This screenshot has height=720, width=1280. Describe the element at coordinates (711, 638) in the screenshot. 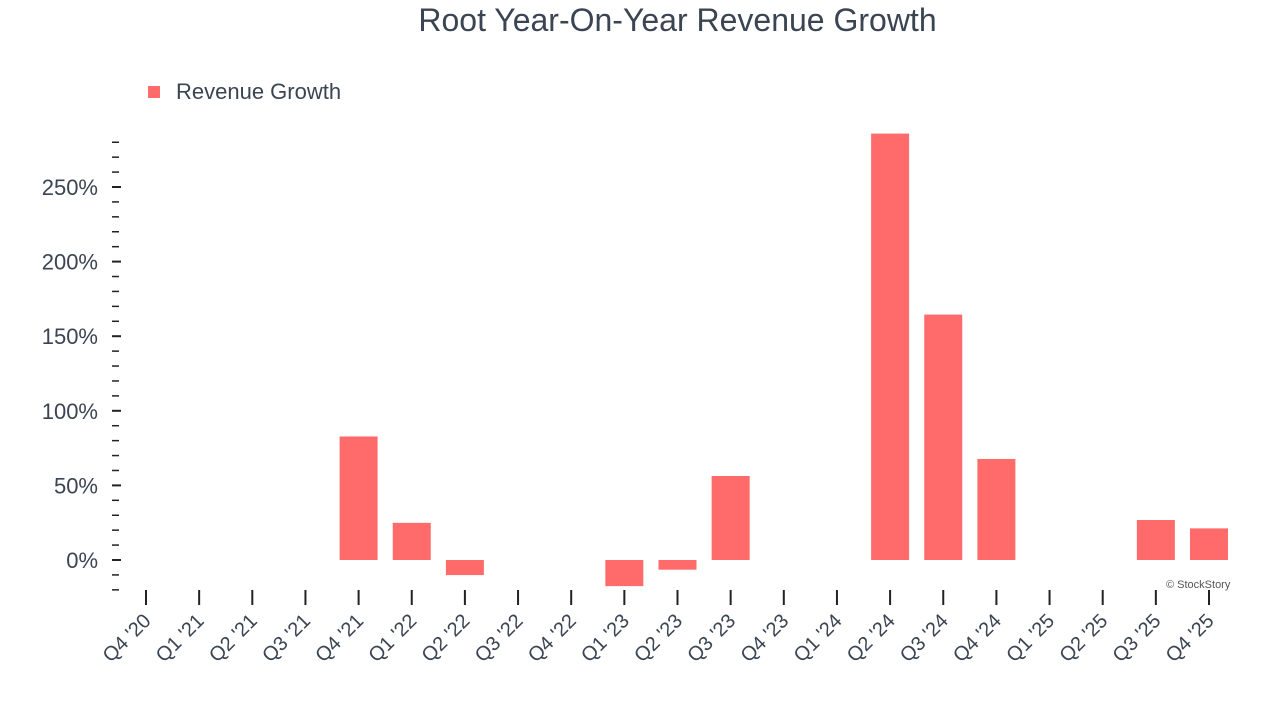

I see `x-tick-label: Q3 '23` at that location.